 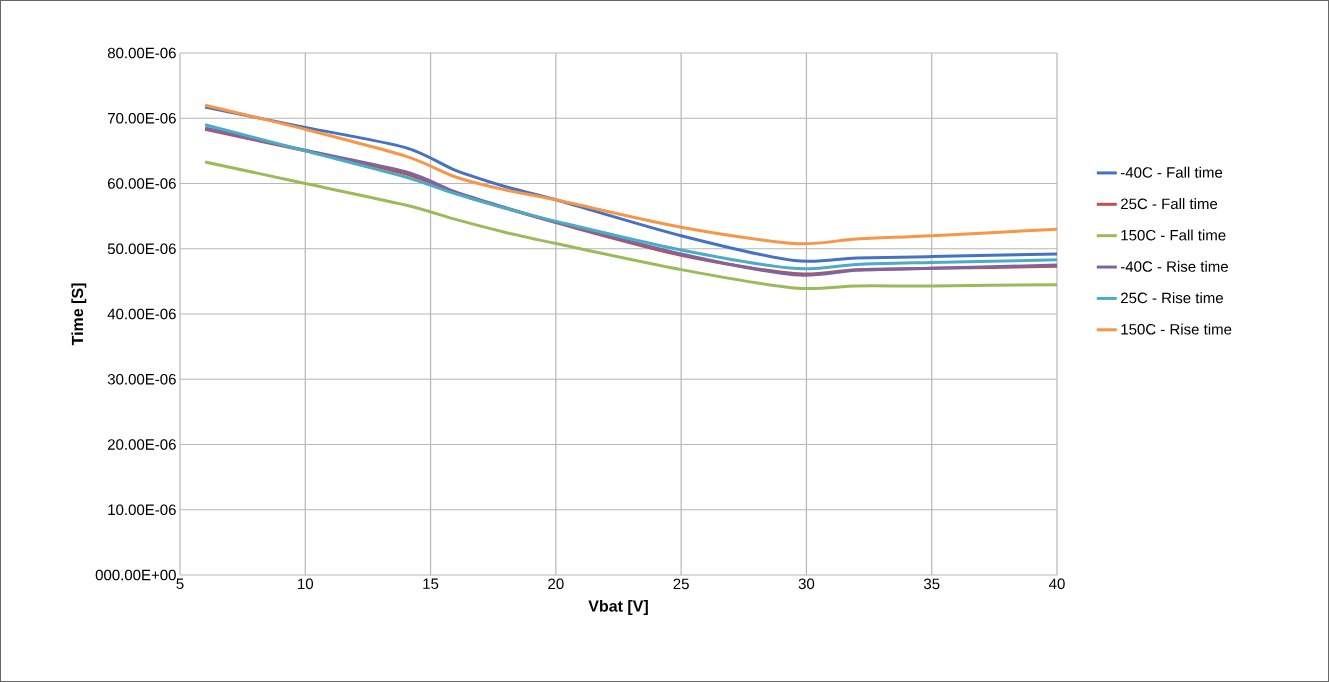 What do you see at coordinates (618, 607) in the screenshot?
I see `x-axis-title: Vbat [V]` at bounding box center [618, 607].